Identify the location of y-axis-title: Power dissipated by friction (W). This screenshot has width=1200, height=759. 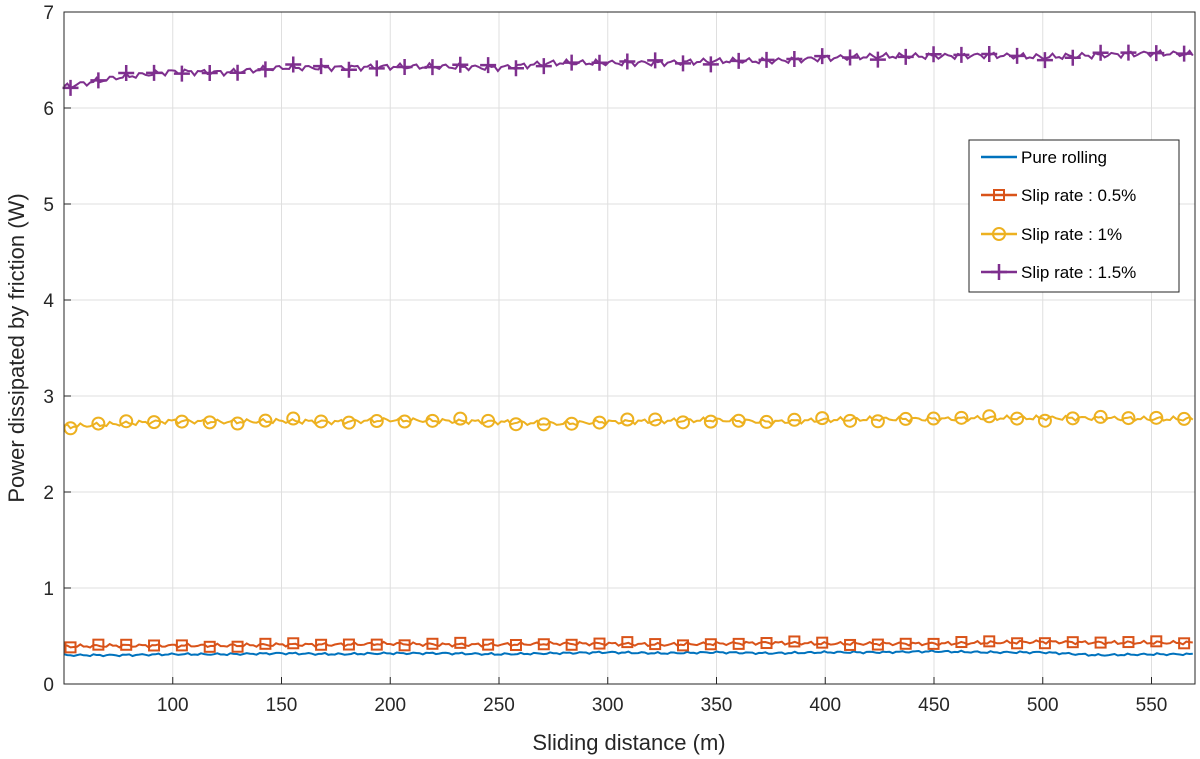
(16, 347).